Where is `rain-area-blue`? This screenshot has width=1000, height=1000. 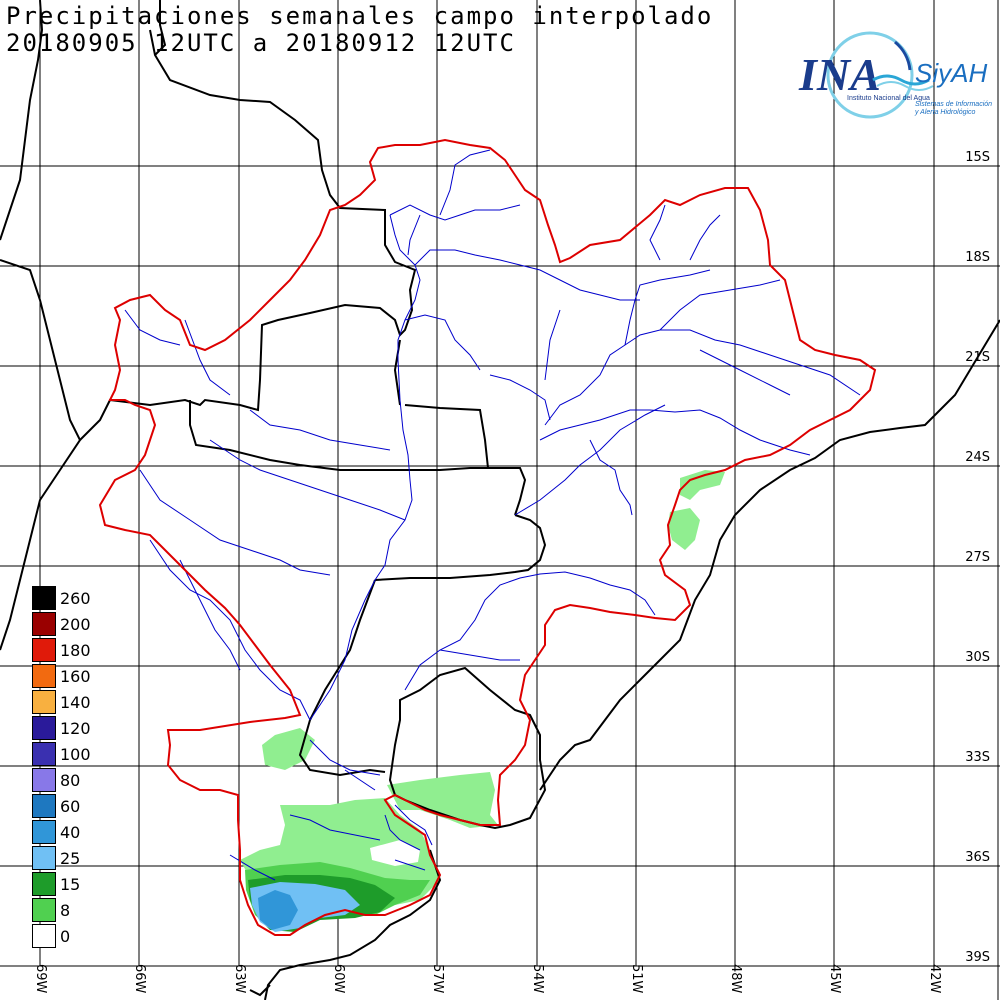
rain-area-blue is located at coordinates (278, 910).